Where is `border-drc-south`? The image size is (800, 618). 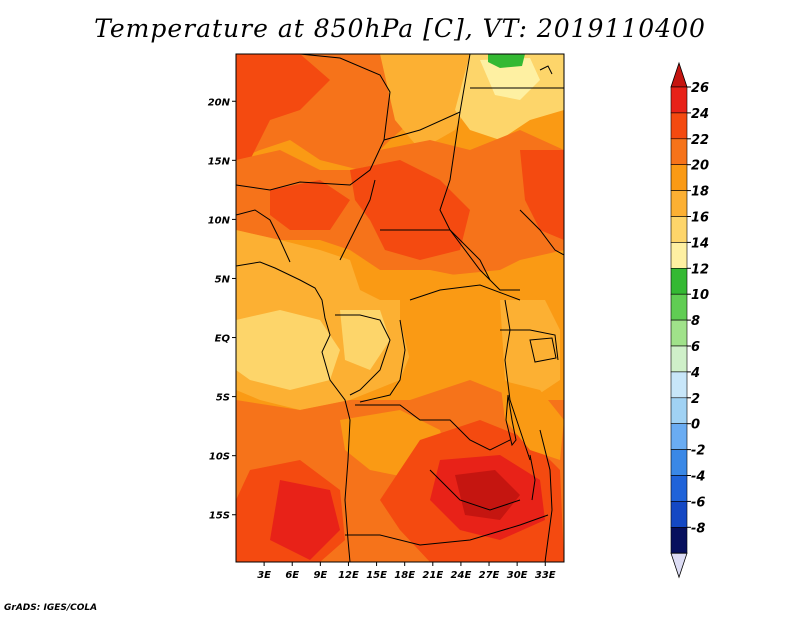
border-drc-south is located at coordinates (433, 427).